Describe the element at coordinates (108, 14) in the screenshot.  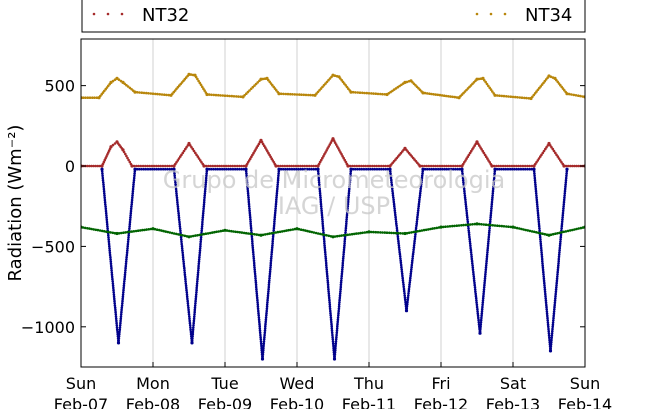
I see `legend-marker-nt32` at that location.